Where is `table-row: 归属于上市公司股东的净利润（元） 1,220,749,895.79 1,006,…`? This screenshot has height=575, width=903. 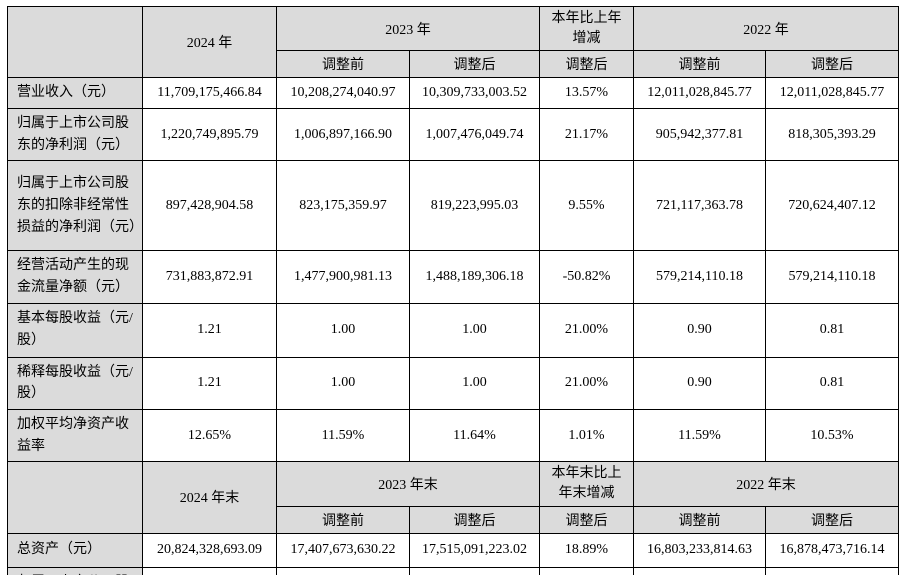
table-row: 归属于上市公司股东的净利润（元） 1,220,749,895.79 1,006,… is located at coordinates (453, 134).